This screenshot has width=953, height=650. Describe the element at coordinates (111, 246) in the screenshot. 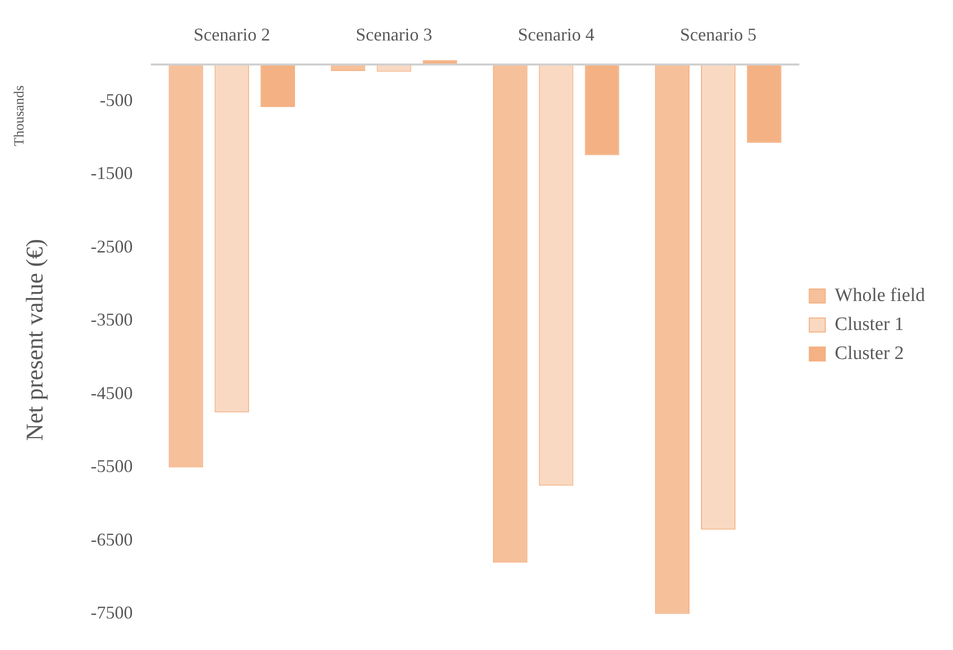

I see `y-tick-label: -2500` at that location.